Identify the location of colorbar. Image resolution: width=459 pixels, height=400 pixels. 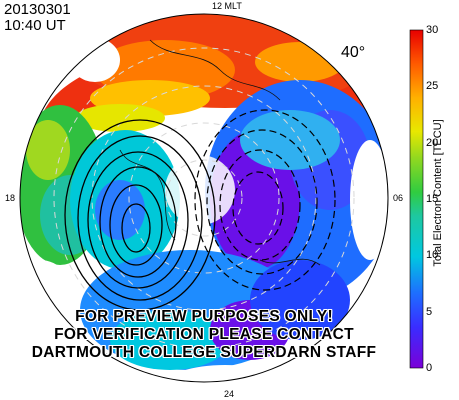
(416, 199).